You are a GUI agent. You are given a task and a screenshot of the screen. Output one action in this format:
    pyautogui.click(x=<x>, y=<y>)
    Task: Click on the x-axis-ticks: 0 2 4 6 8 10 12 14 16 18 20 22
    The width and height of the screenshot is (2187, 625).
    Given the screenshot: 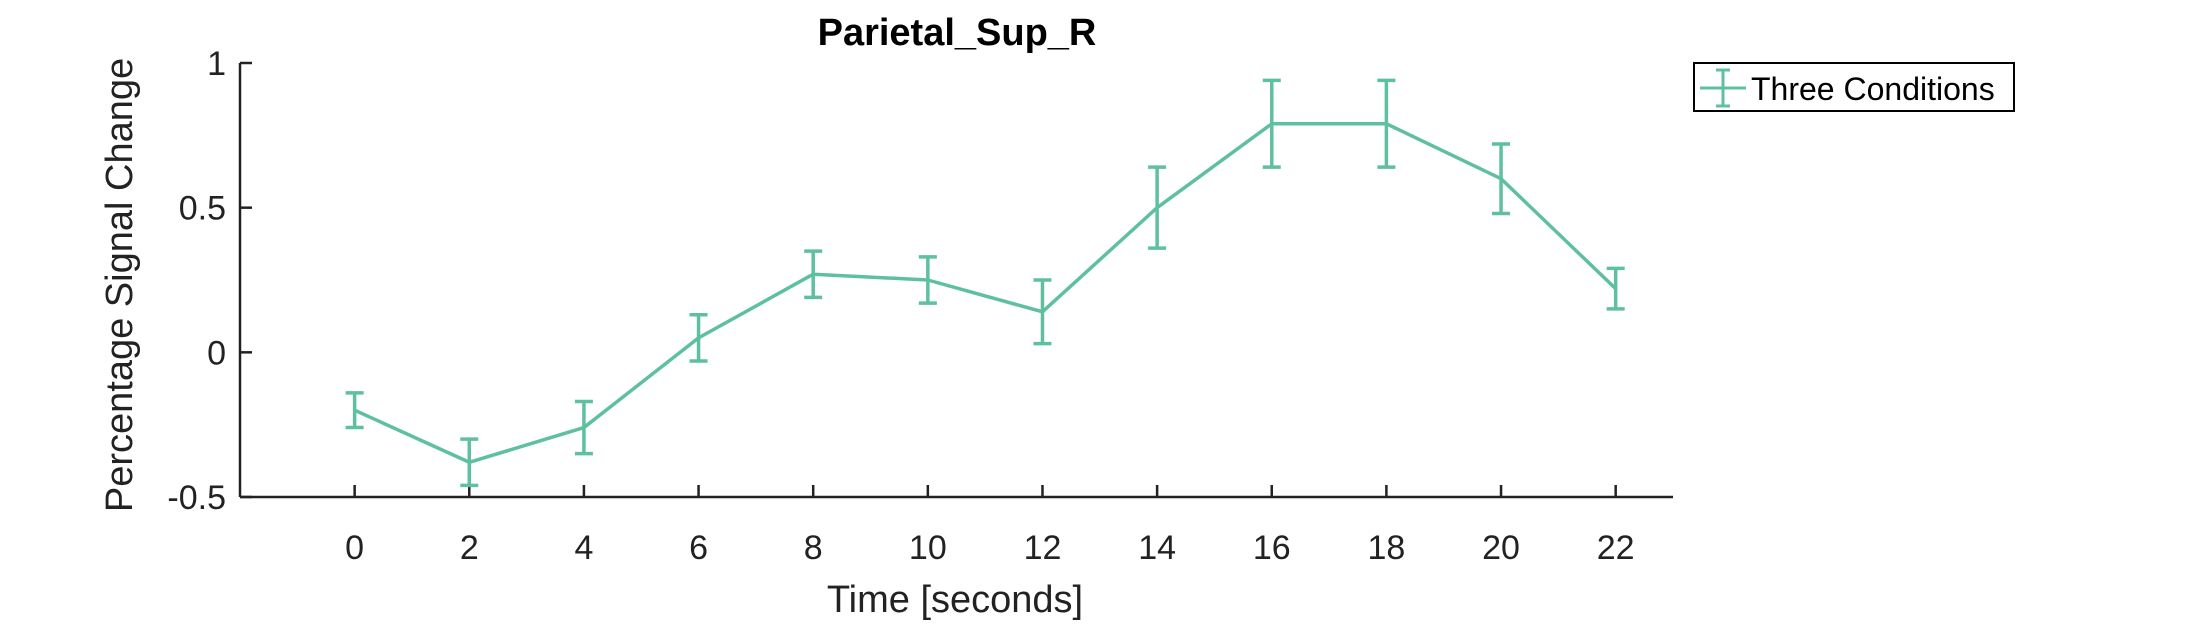 What is the action you would take?
    pyautogui.click(x=990, y=526)
    